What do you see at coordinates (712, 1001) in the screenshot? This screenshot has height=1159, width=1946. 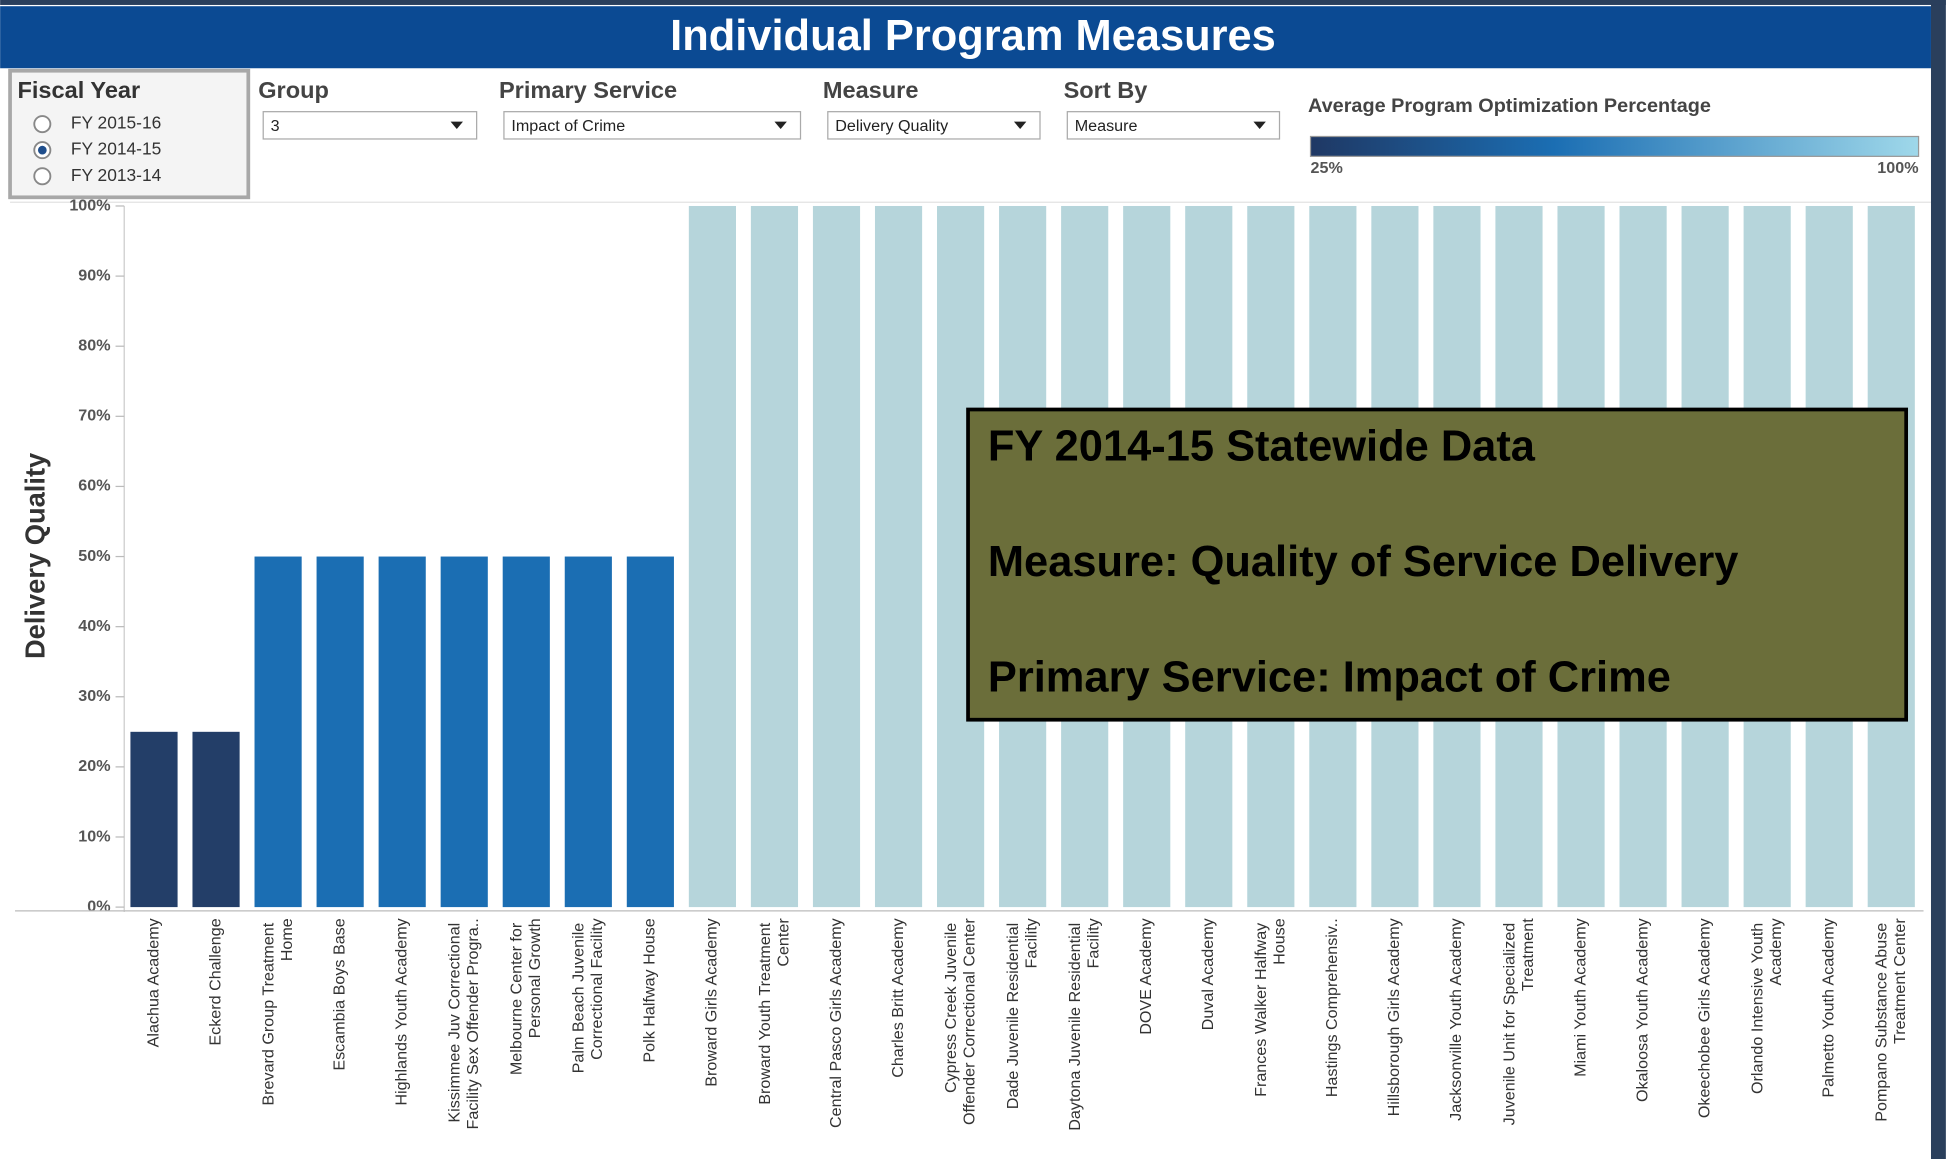 I see `x-tick-label: Broward Girls Academy` at bounding box center [712, 1001].